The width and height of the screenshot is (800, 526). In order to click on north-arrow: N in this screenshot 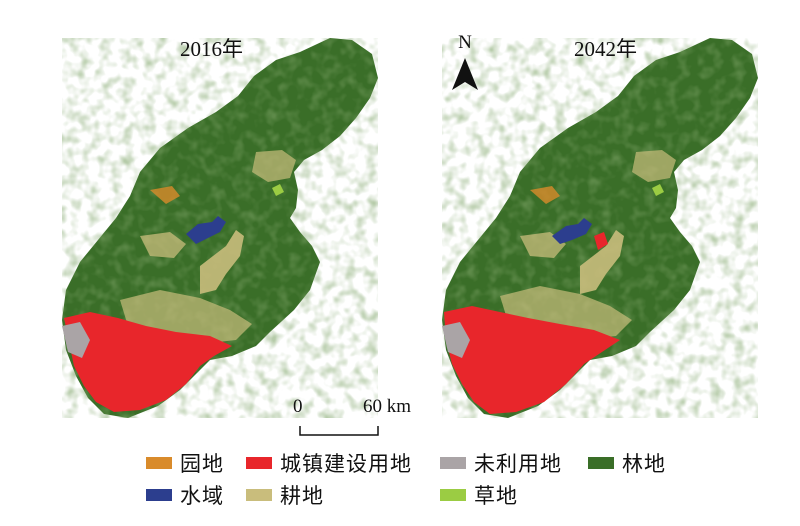, I will do `click(465, 63)`.